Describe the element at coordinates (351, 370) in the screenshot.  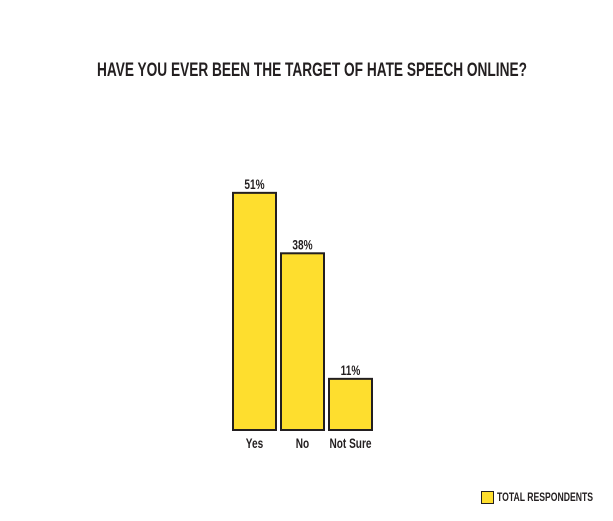
I see `data-label: 11%` at that location.